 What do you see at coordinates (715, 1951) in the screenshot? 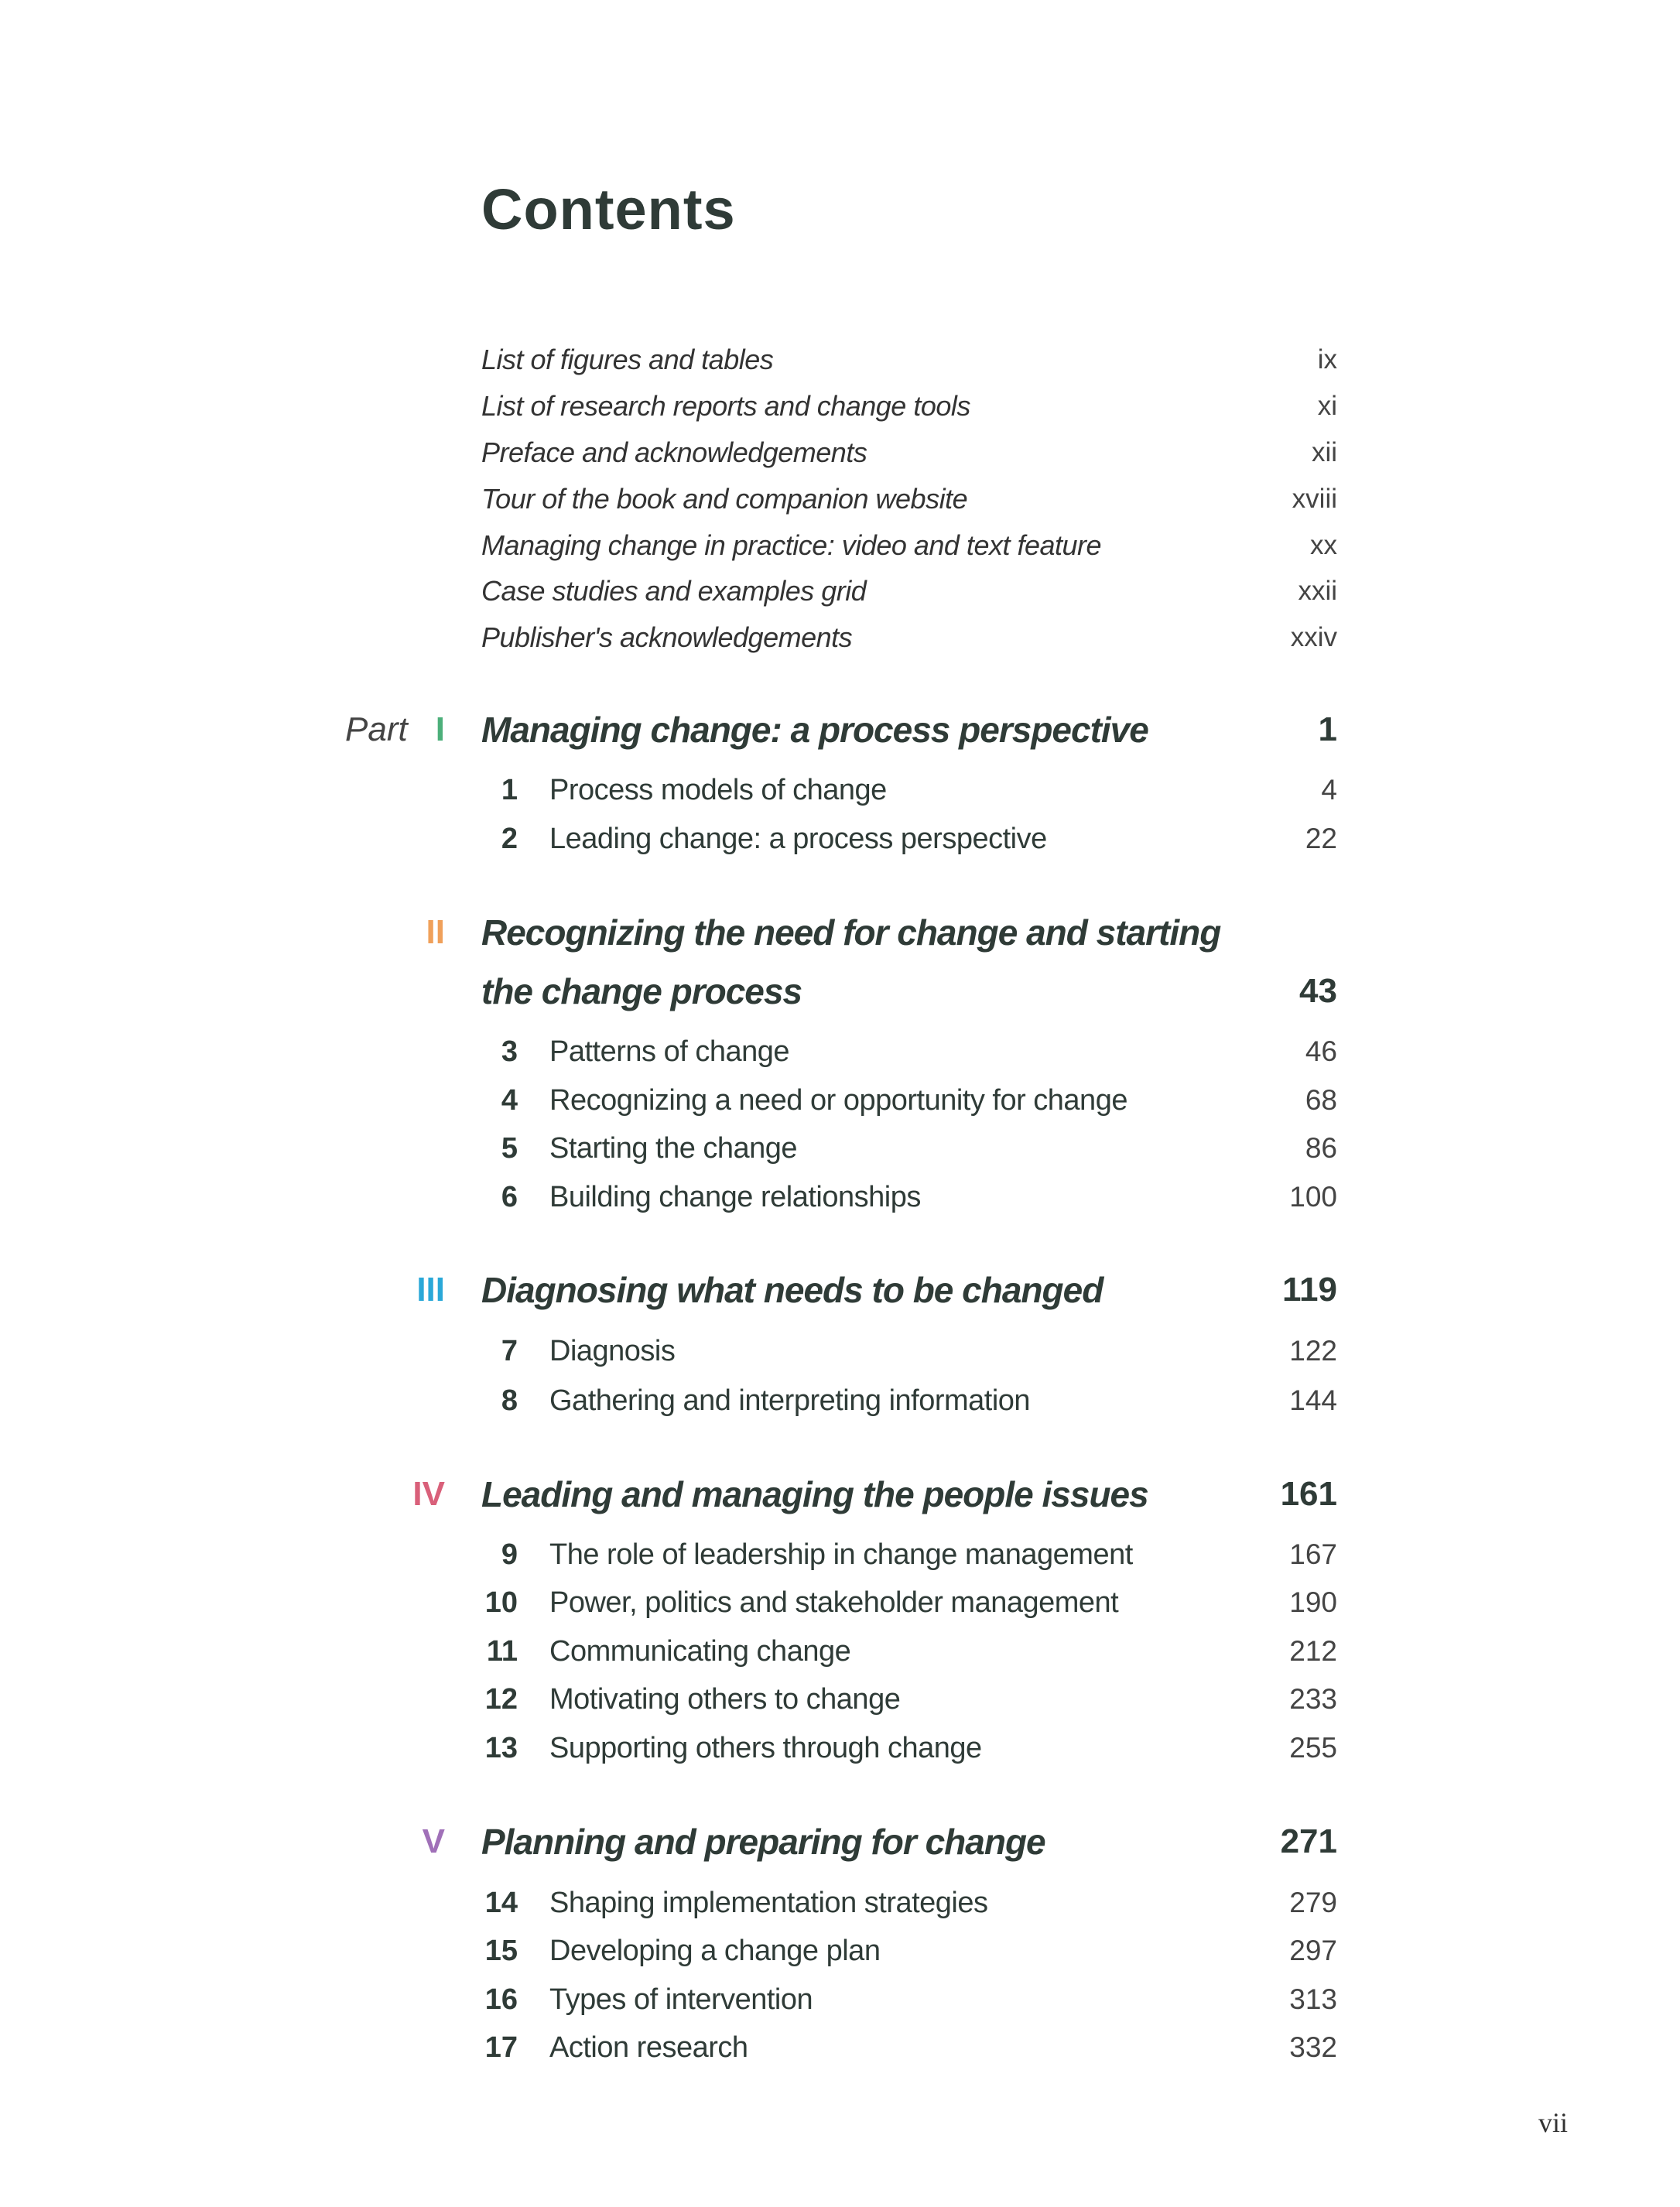
I see `chapter-title: Developing a change plan` at bounding box center [715, 1951].